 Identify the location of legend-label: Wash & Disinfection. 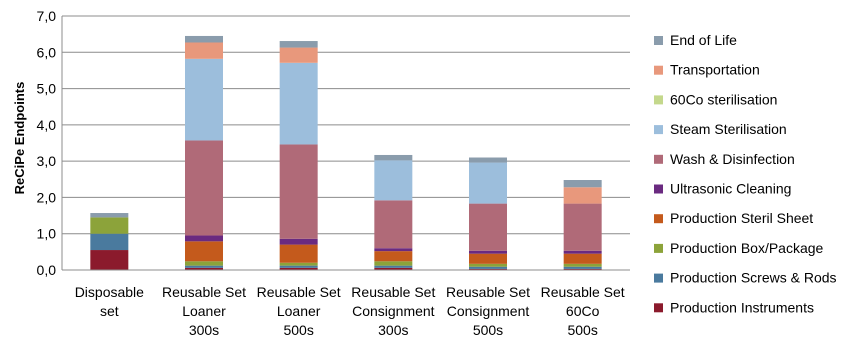
(732, 159).